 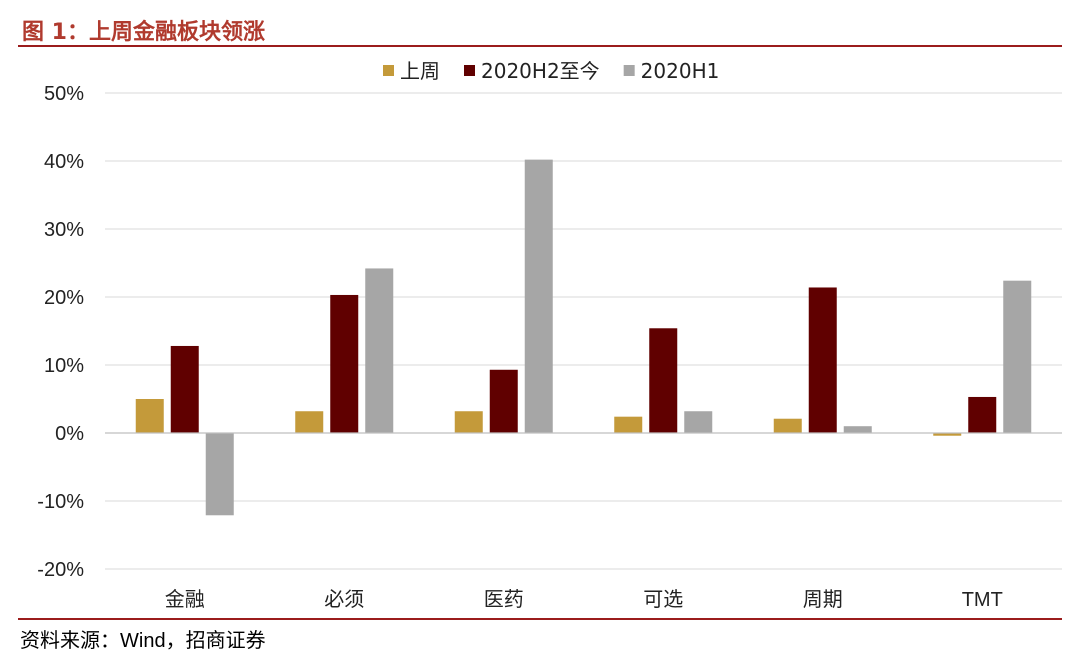 What do you see at coordinates (60, 502) in the screenshot?
I see `y-tick-label: -10%` at bounding box center [60, 502].